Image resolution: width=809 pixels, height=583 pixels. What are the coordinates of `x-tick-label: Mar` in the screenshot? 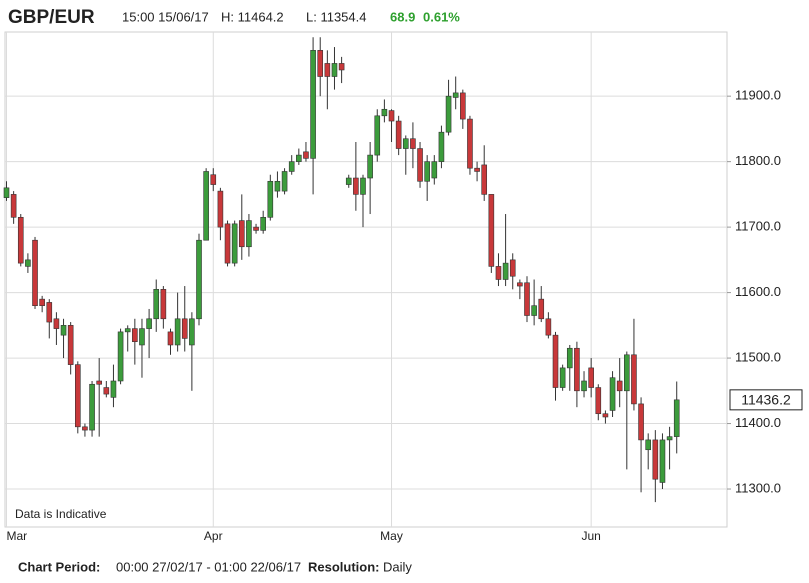 It's located at (17, 536).